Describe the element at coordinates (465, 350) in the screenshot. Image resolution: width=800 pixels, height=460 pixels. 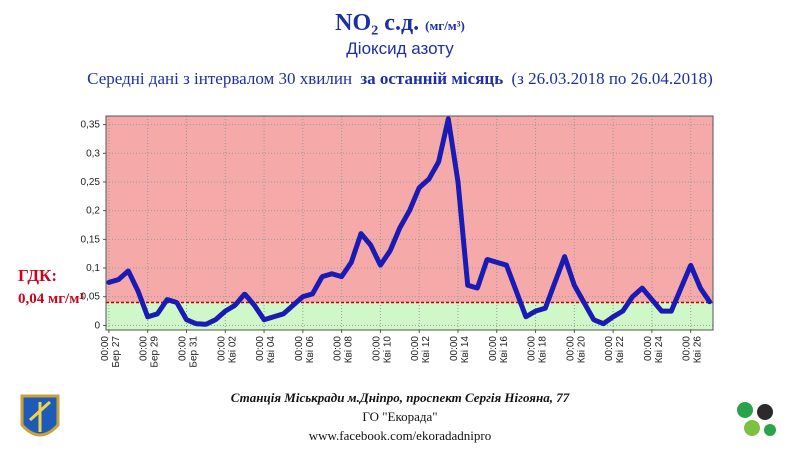
I see `x-tick-label: Кві 14` at that location.